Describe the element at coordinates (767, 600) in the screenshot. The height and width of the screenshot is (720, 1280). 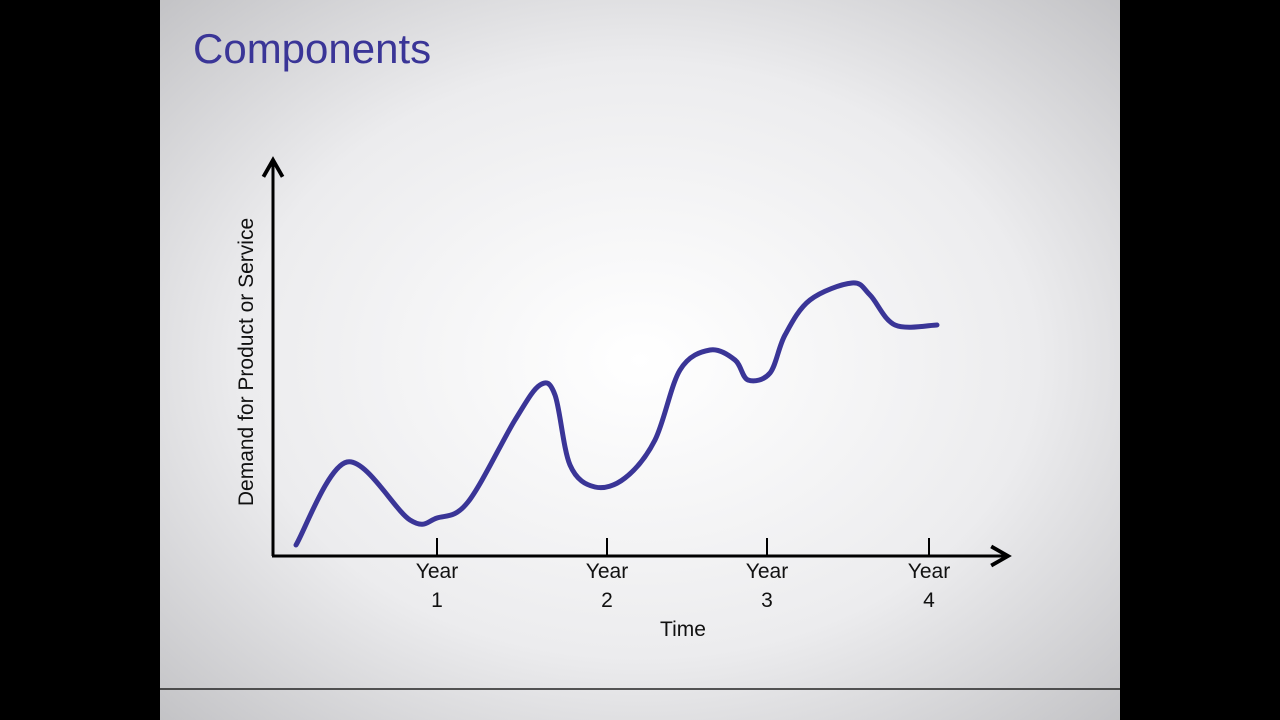
I see `tick-label: 3` at that location.